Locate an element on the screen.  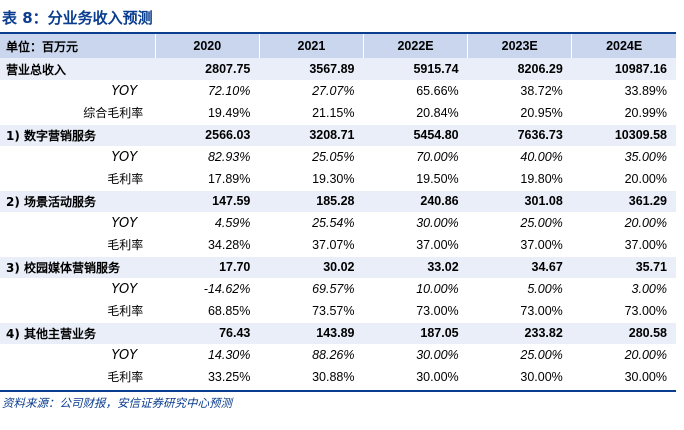
value-cell: 19.49% is located at coordinates (207, 113).